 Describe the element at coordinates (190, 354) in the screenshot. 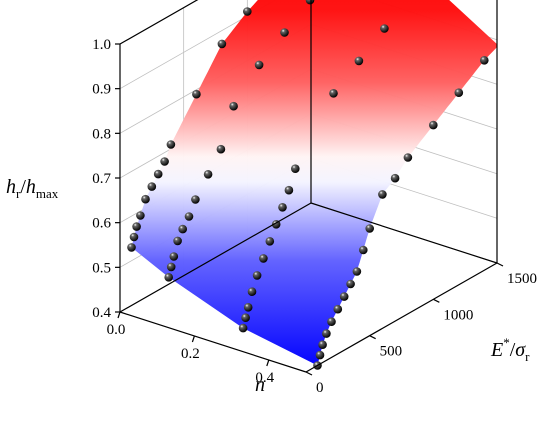

I see `x-tick-label: 0.2` at that location.